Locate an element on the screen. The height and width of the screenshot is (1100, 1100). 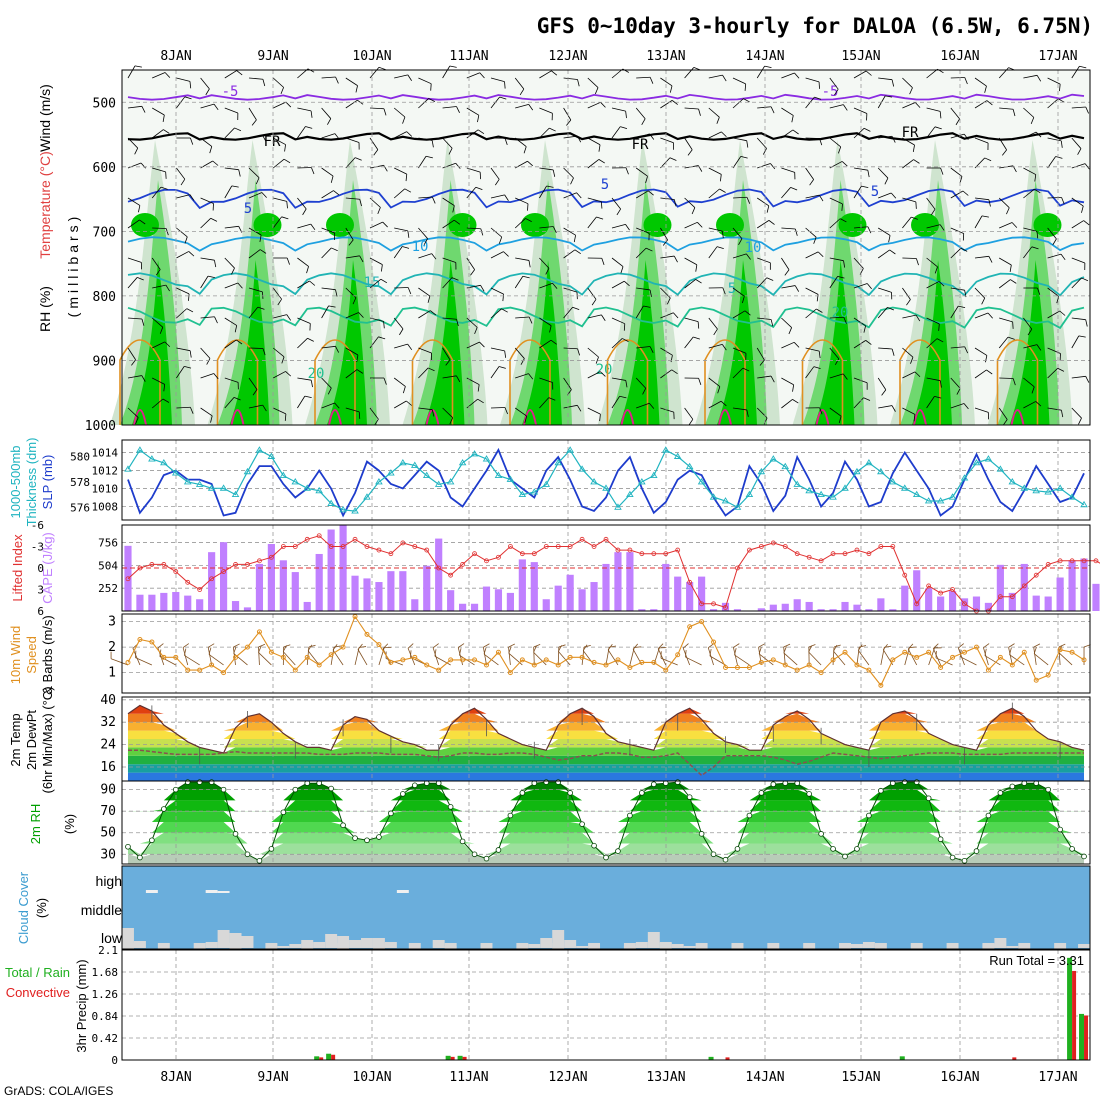
cloud-low-base is located at coordinates (737, 946).